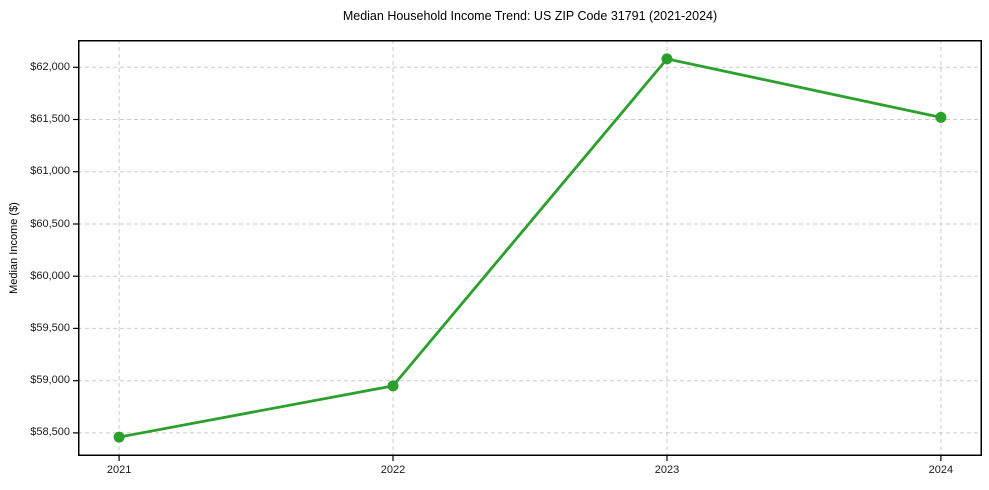  I want to click on y-tick-label: $61,000, so click(50, 171).